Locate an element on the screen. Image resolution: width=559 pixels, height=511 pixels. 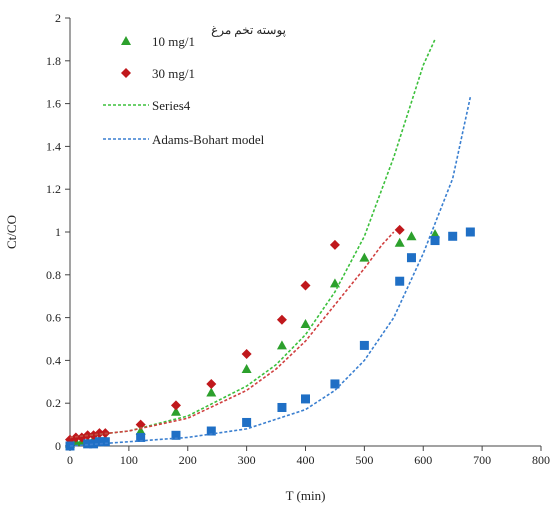
legend: 10 mg/1 30 mg/1 Series4 Adams-Bohart model is located at coordinates (184, 90).